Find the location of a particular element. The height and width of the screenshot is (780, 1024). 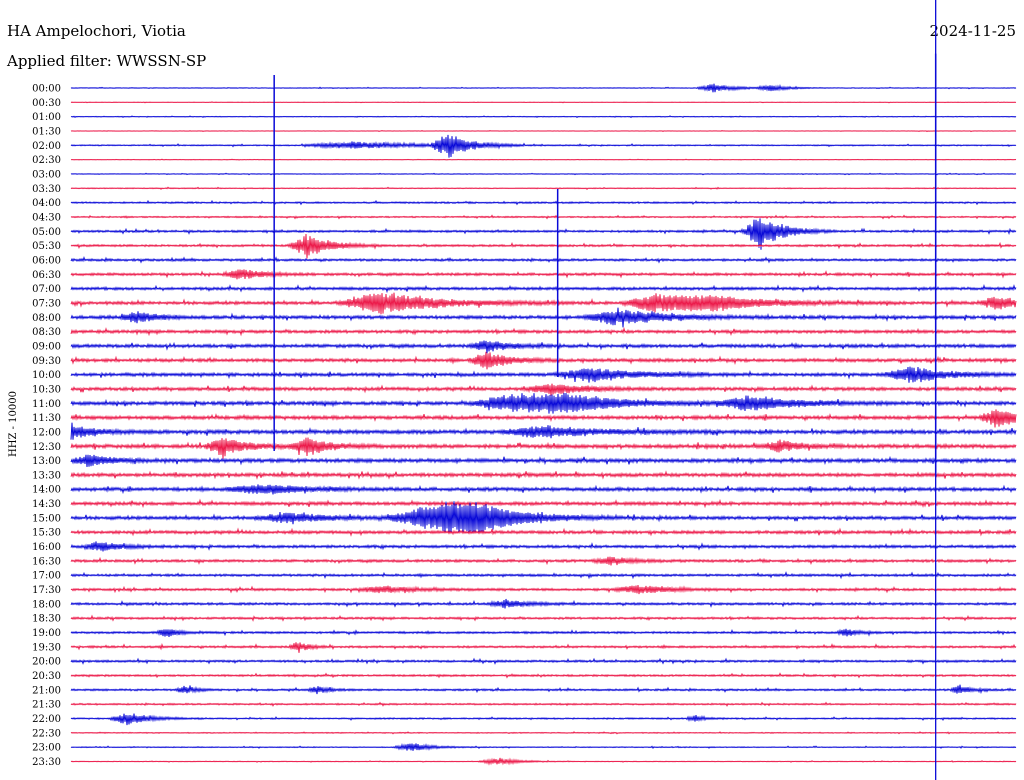

time-label: 12:00 is located at coordinates (46, 432).